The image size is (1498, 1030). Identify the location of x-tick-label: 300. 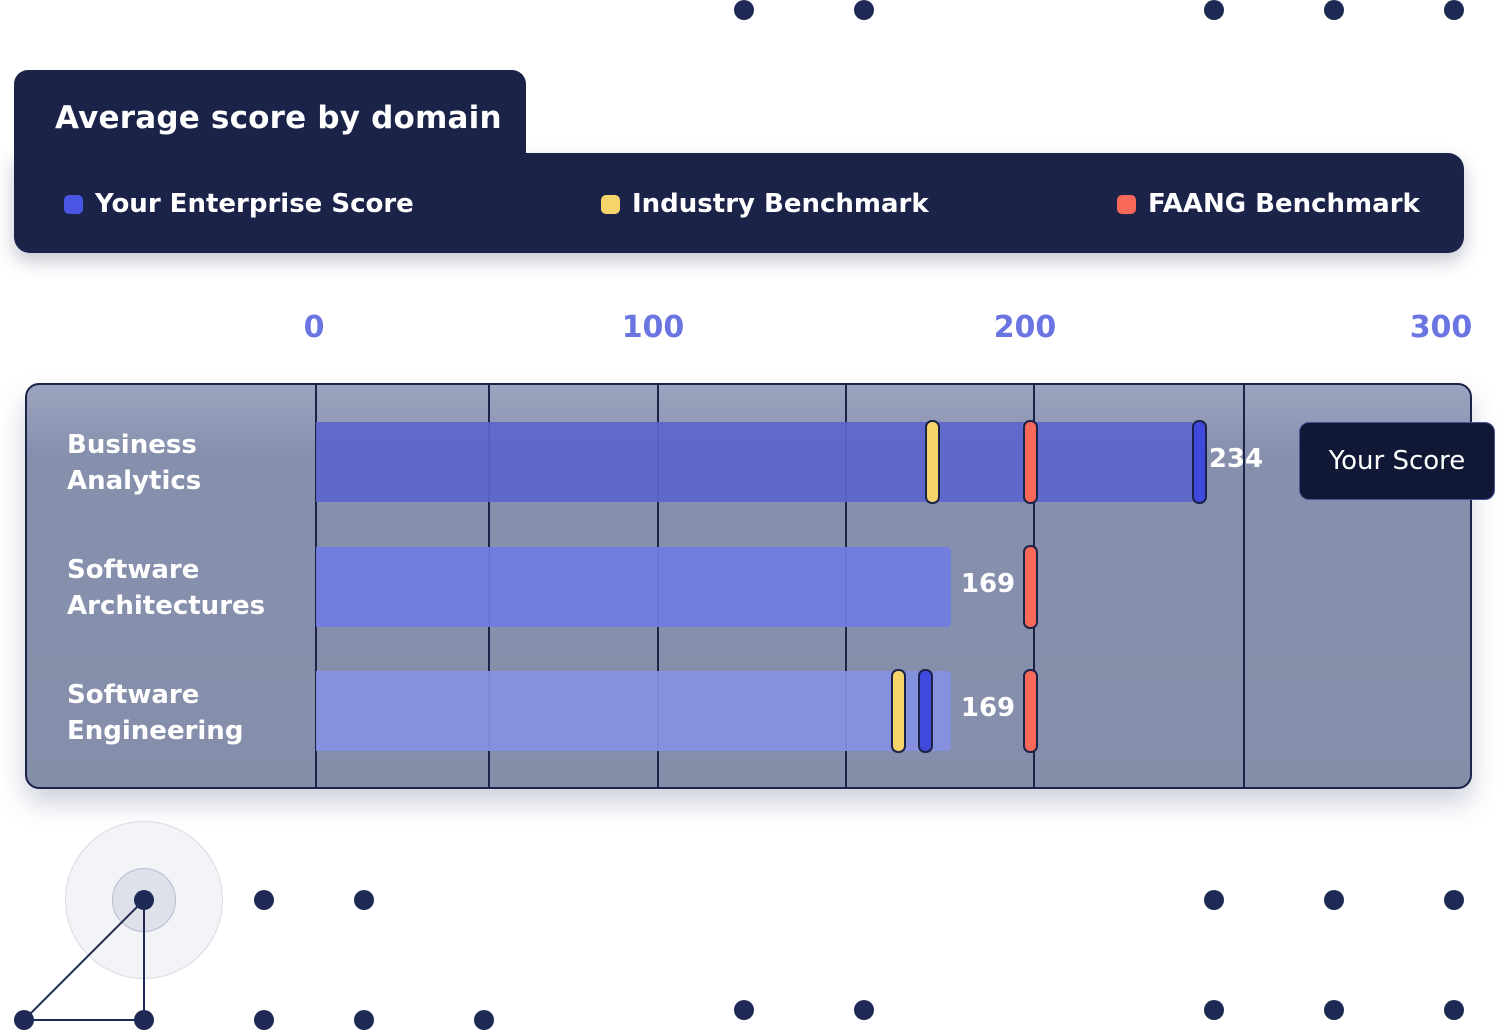
(1441, 327).